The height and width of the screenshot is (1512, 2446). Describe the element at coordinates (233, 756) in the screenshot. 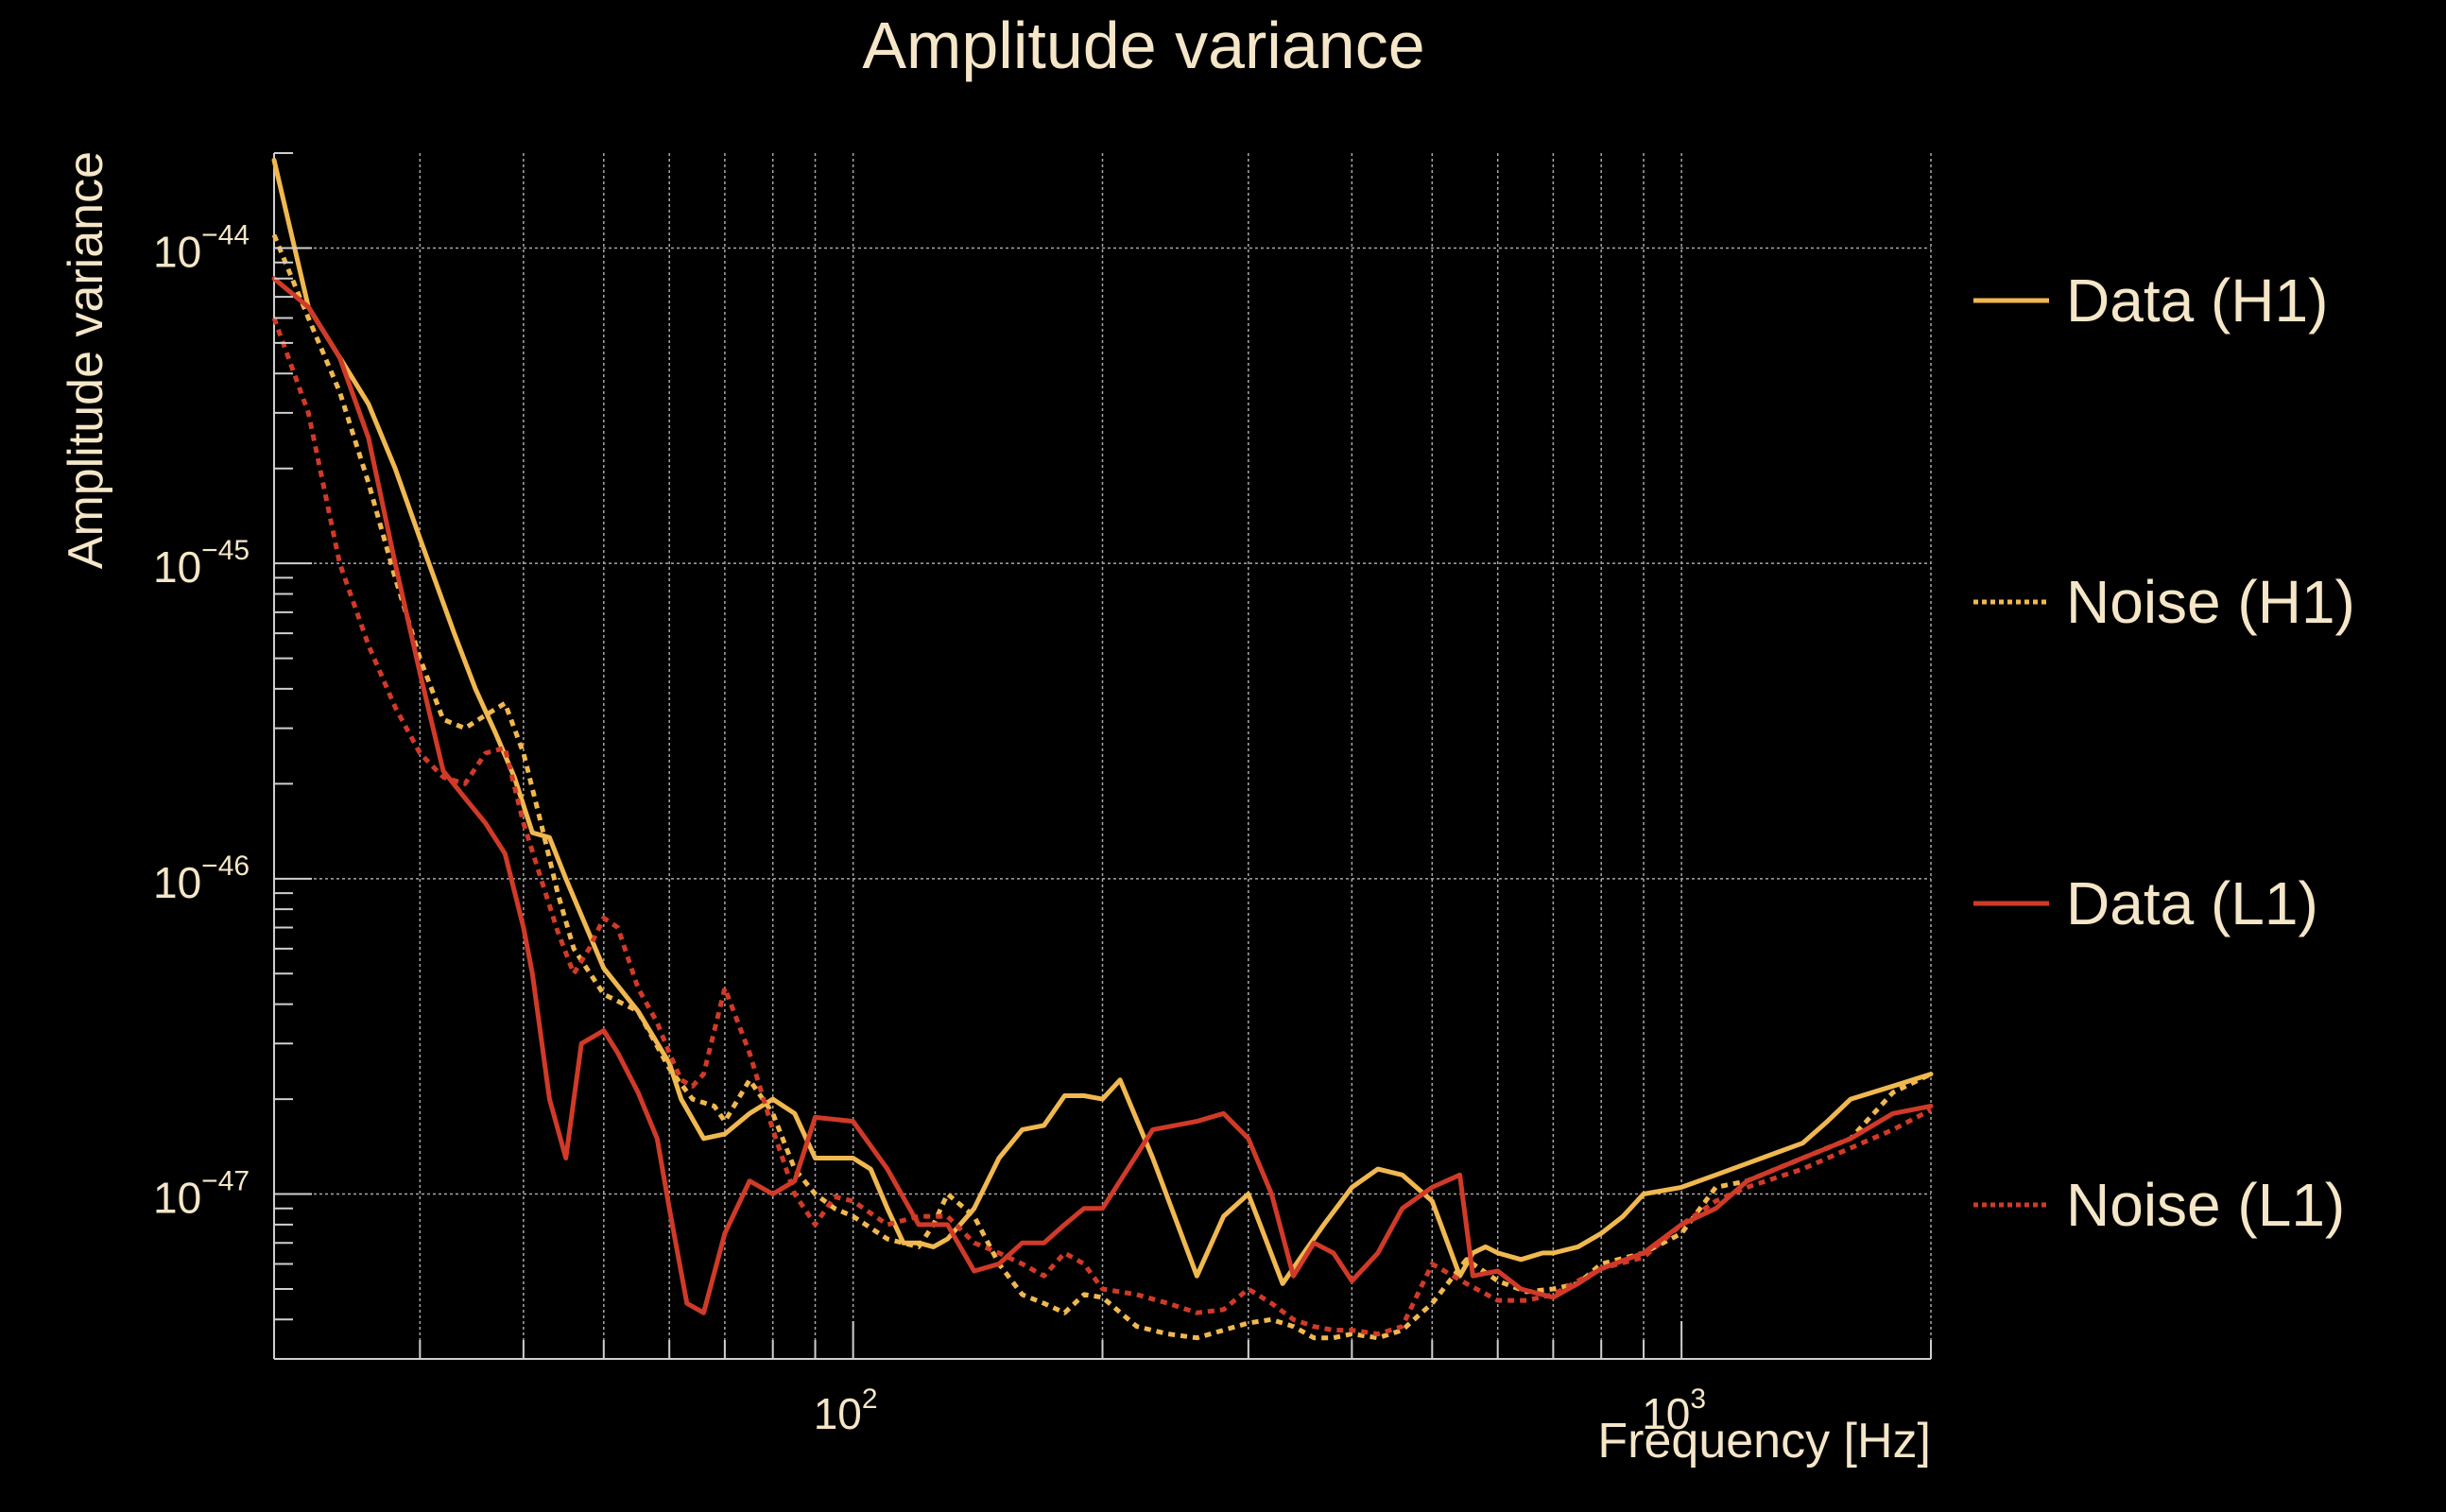

I see `y-axis-ticks: 10−44 10−45 10−46 10−47` at that location.